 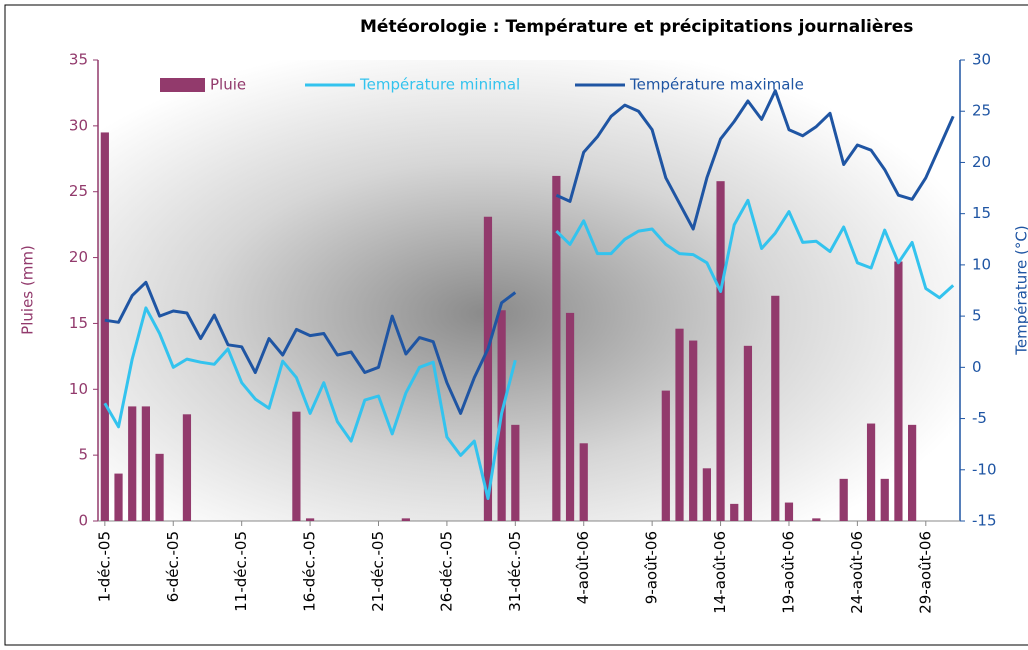 I want to click on x-tick-label: 1-déc.-05, so click(x=104, y=566).